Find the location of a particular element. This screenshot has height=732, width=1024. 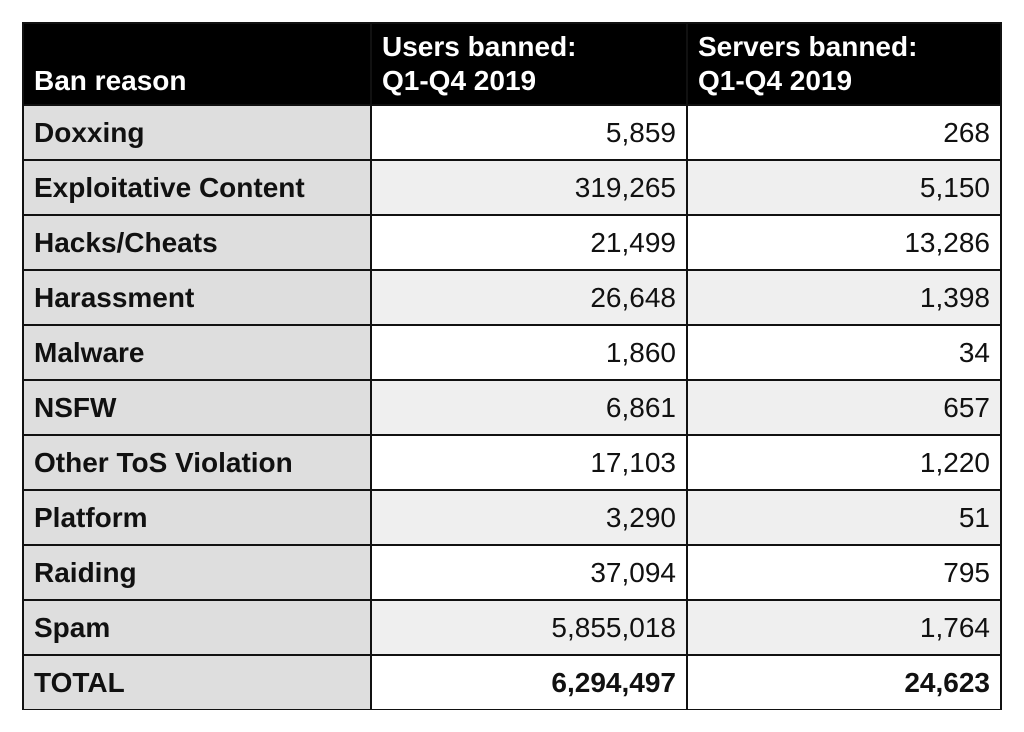

value-cell: 37,094 is located at coordinates (529, 572).